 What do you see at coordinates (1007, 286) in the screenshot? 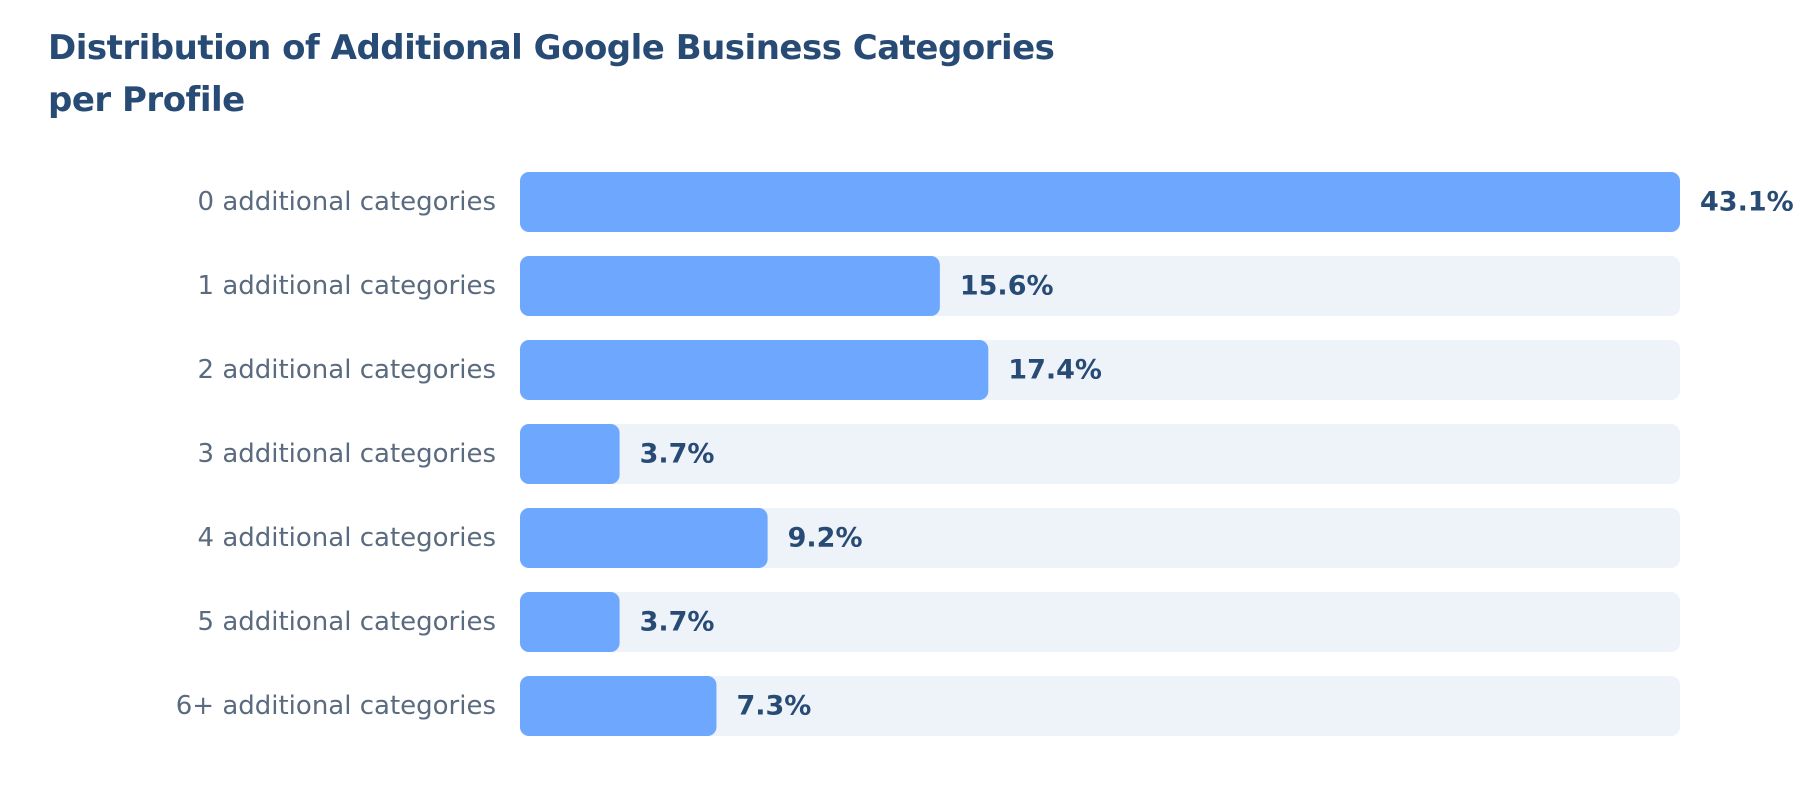
I see `value-label: 15.6%` at bounding box center [1007, 286].